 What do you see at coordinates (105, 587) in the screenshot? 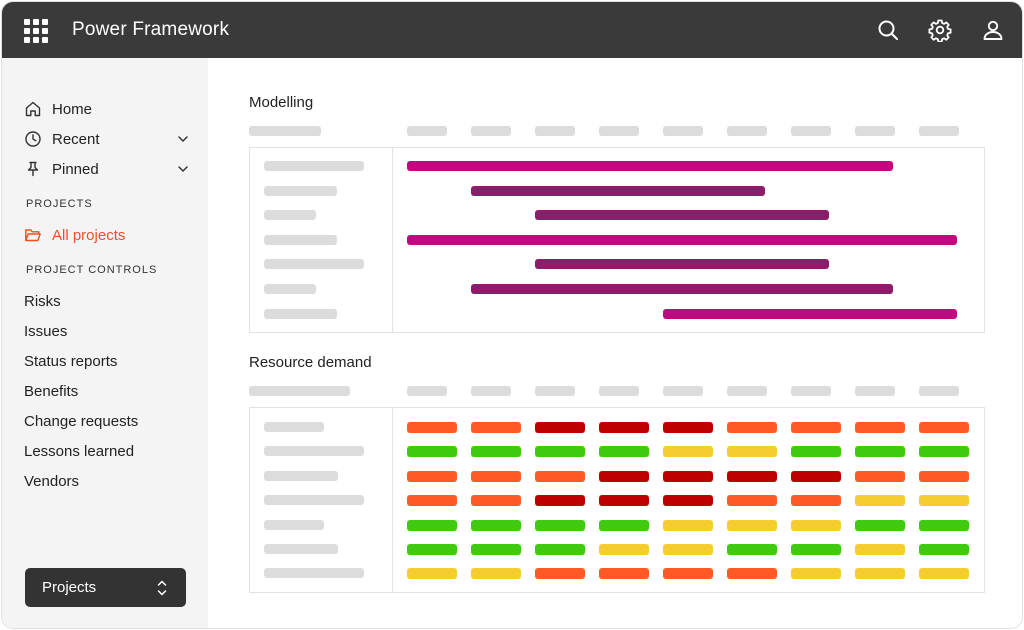
I see `projects-selector: Projects` at bounding box center [105, 587].